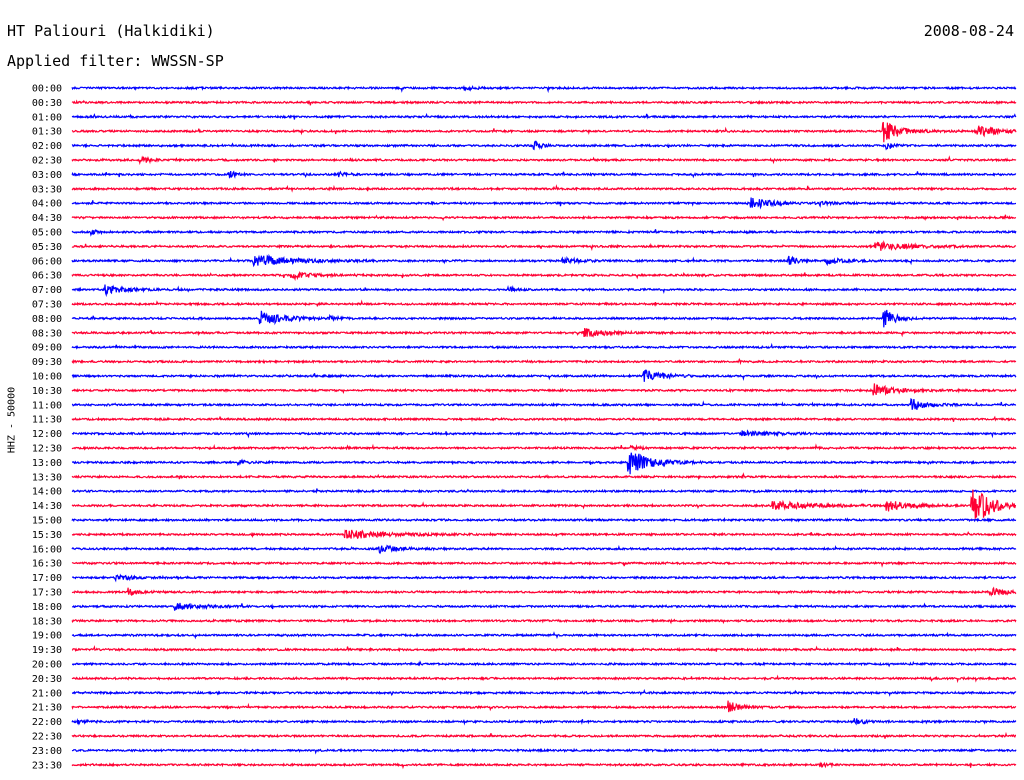 This screenshot has width=1024, height=780. What do you see at coordinates (47, 665) in the screenshot?
I see `row-time-label: 20:00` at bounding box center [47, 665].